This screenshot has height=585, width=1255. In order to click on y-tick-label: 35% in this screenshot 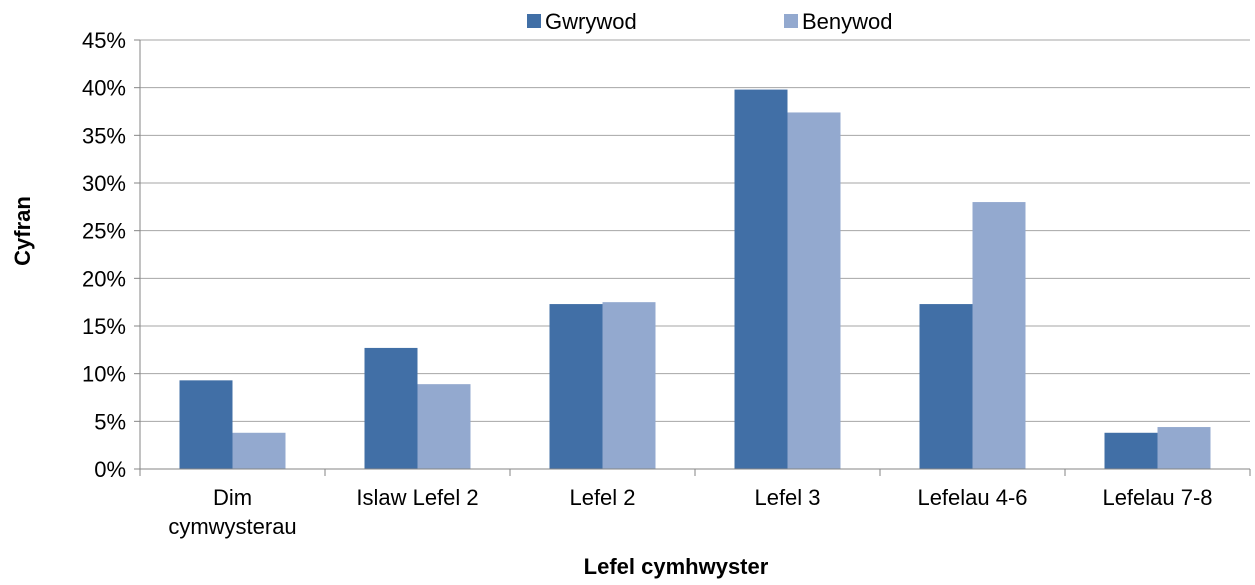, I will do `click(104, 135)`.